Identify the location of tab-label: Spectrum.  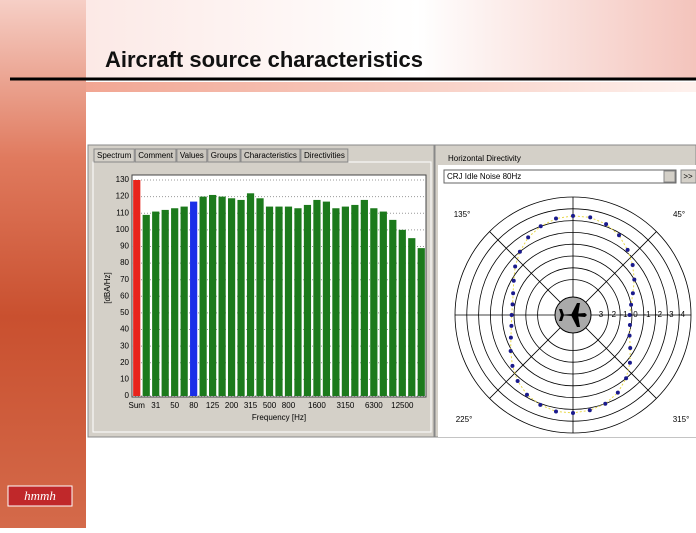
(114, 155).